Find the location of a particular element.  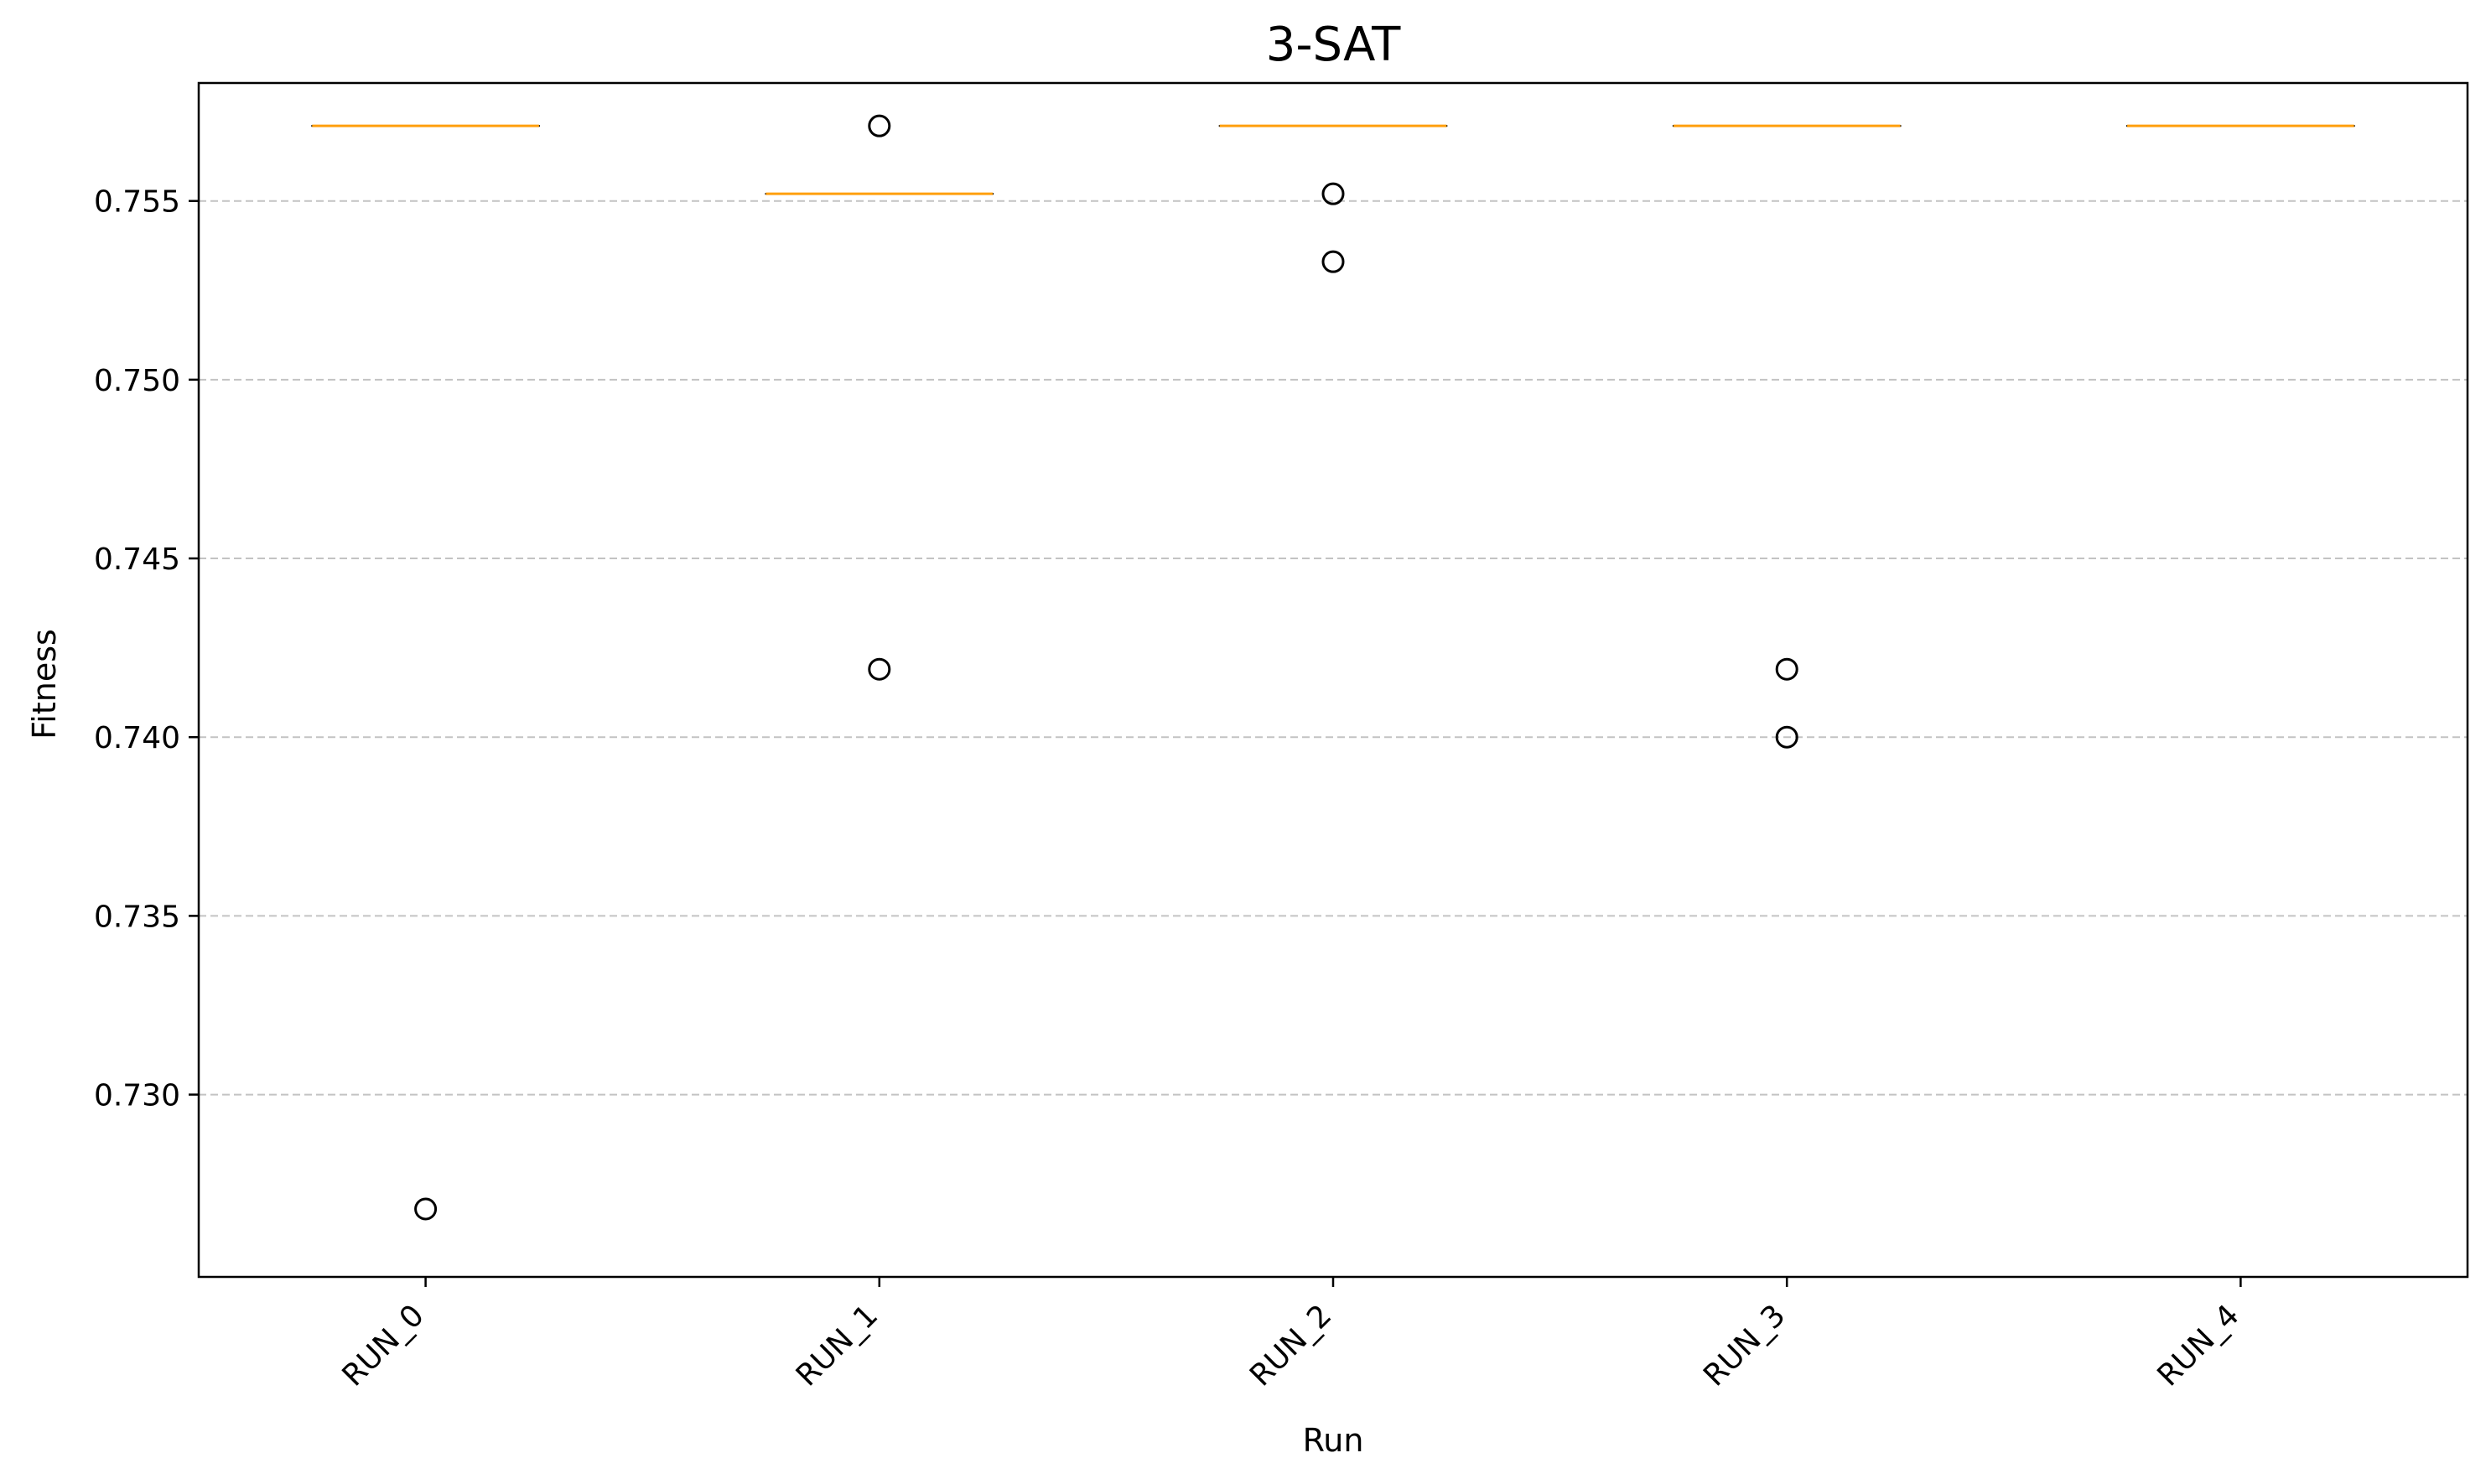

box-plot-boxes is located at coordinates (1333, 159).